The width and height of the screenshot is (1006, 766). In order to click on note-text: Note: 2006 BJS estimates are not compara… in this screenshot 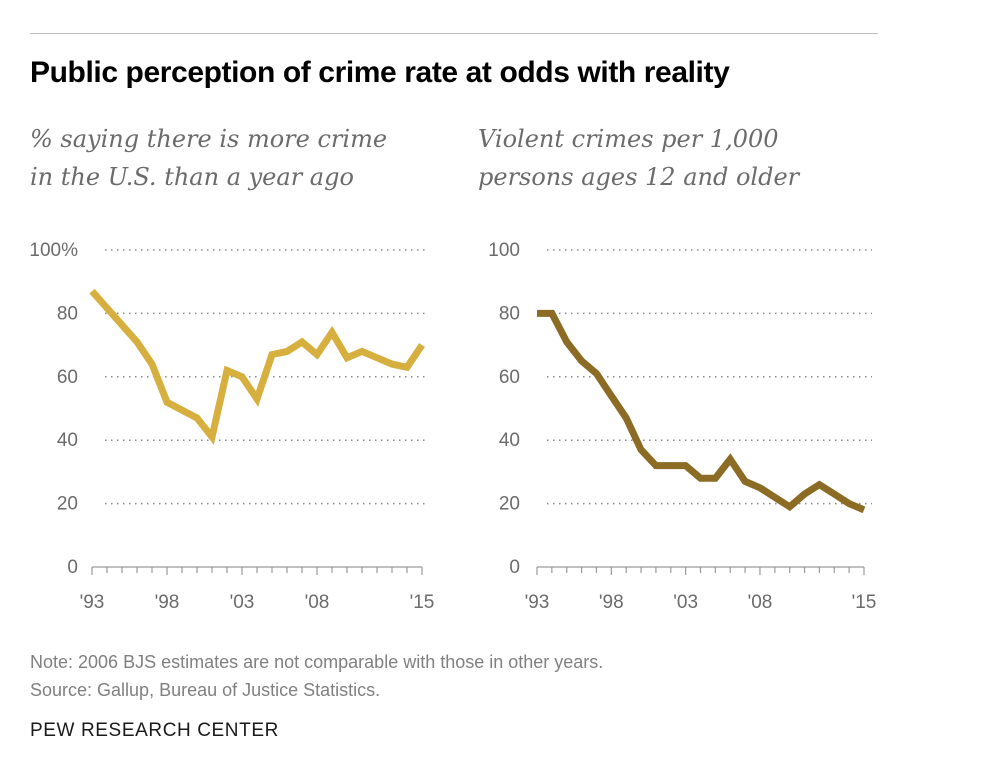, I will do `click(317, 662)`.